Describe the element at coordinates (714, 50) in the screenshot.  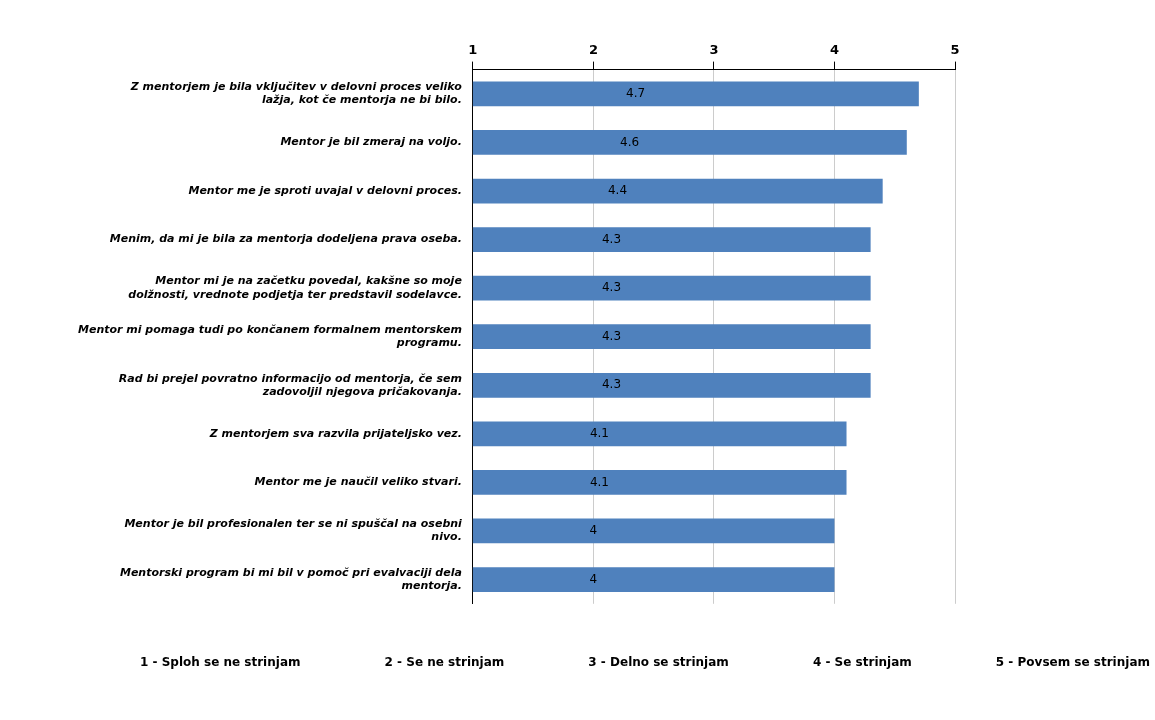
I see `x-tick-label: 3` at that location.